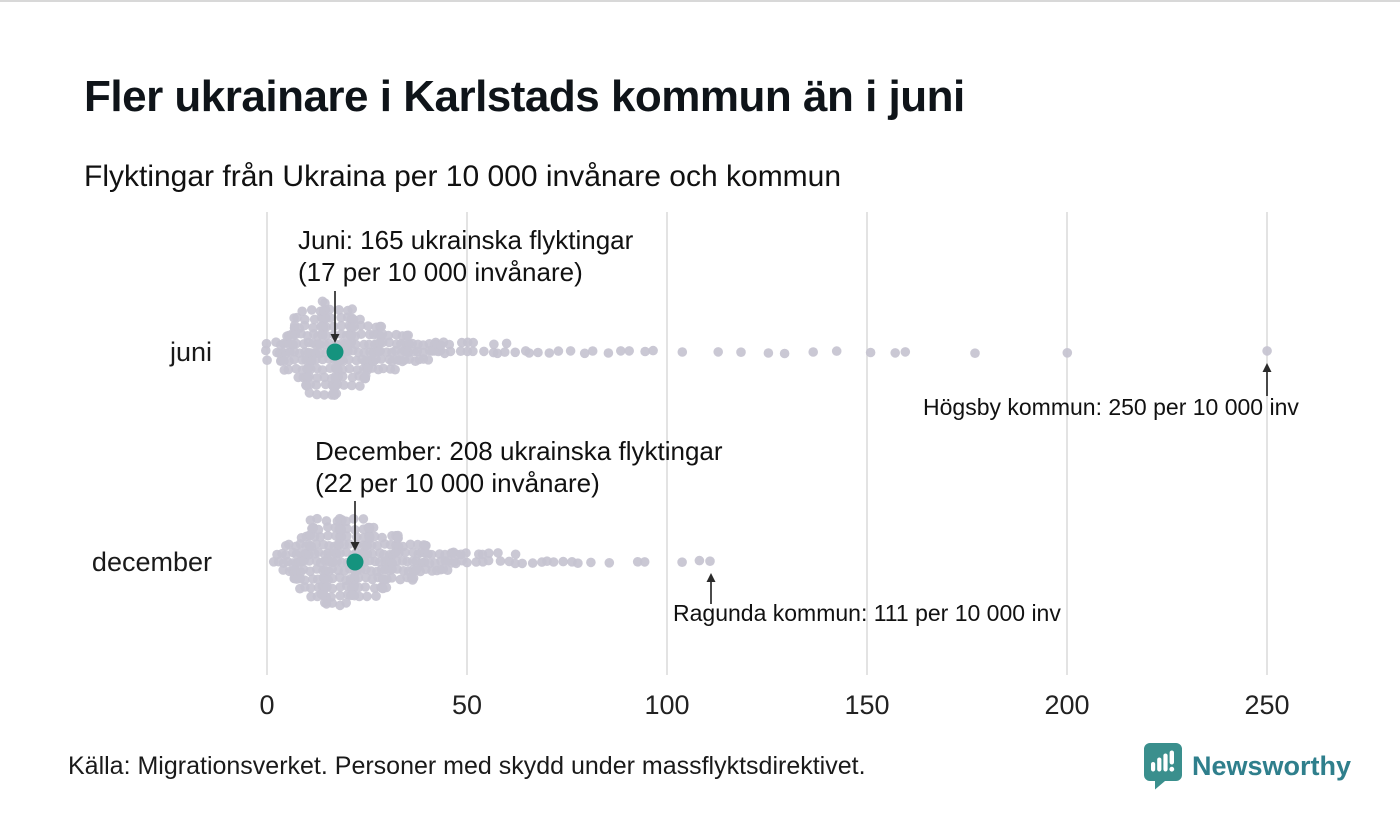 The image size is (1400, 840). I want to click on annotation-arrow-hogsby, so click(1267, 379).